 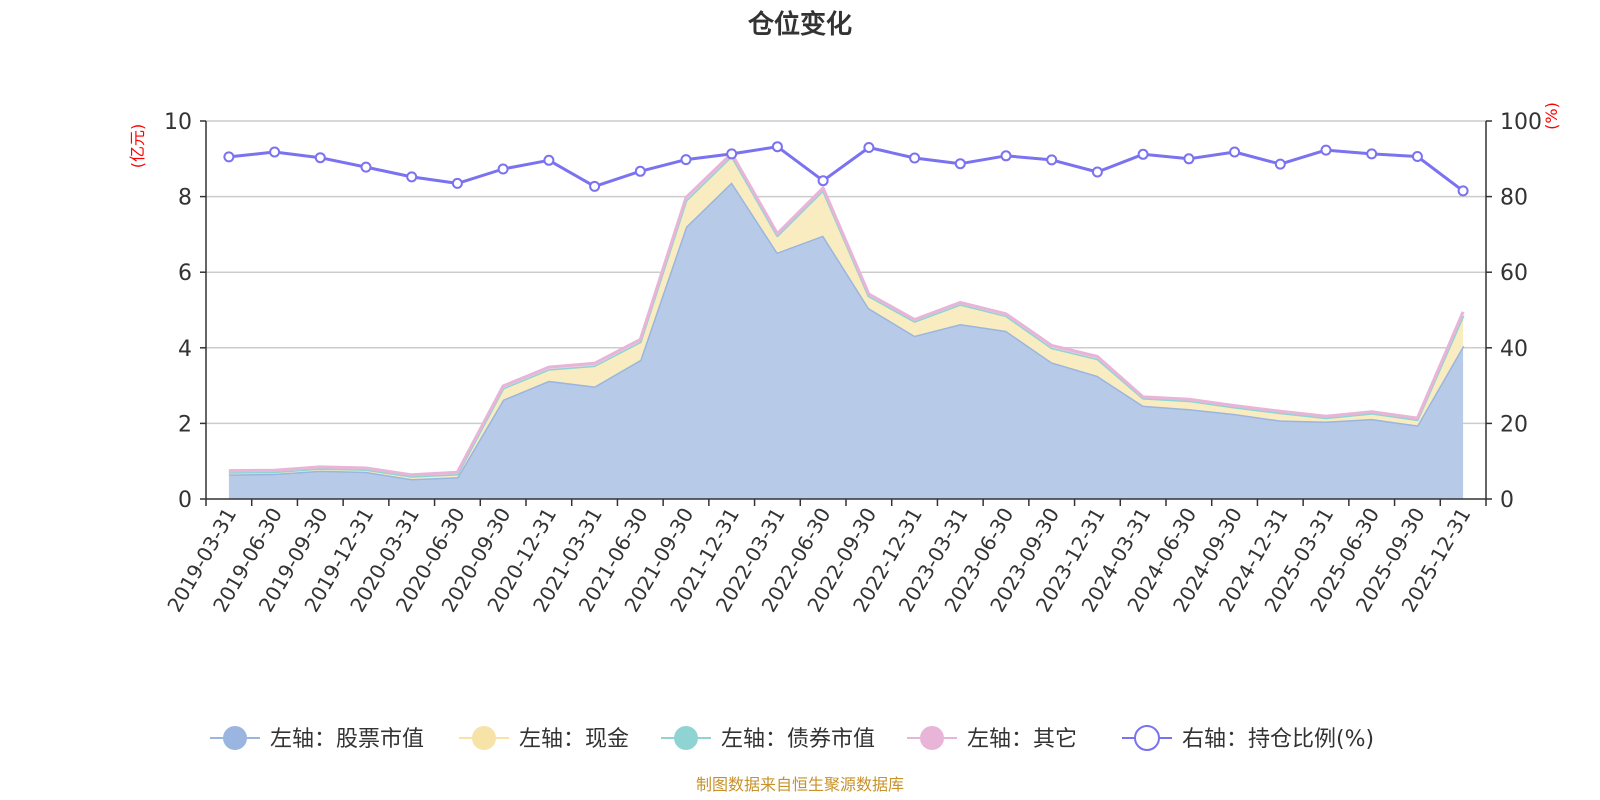 What do you see at coordinates (574, 739) in the screenshot?
I see `legend-label: 左轴：现金` at bounding box center [574, 739].